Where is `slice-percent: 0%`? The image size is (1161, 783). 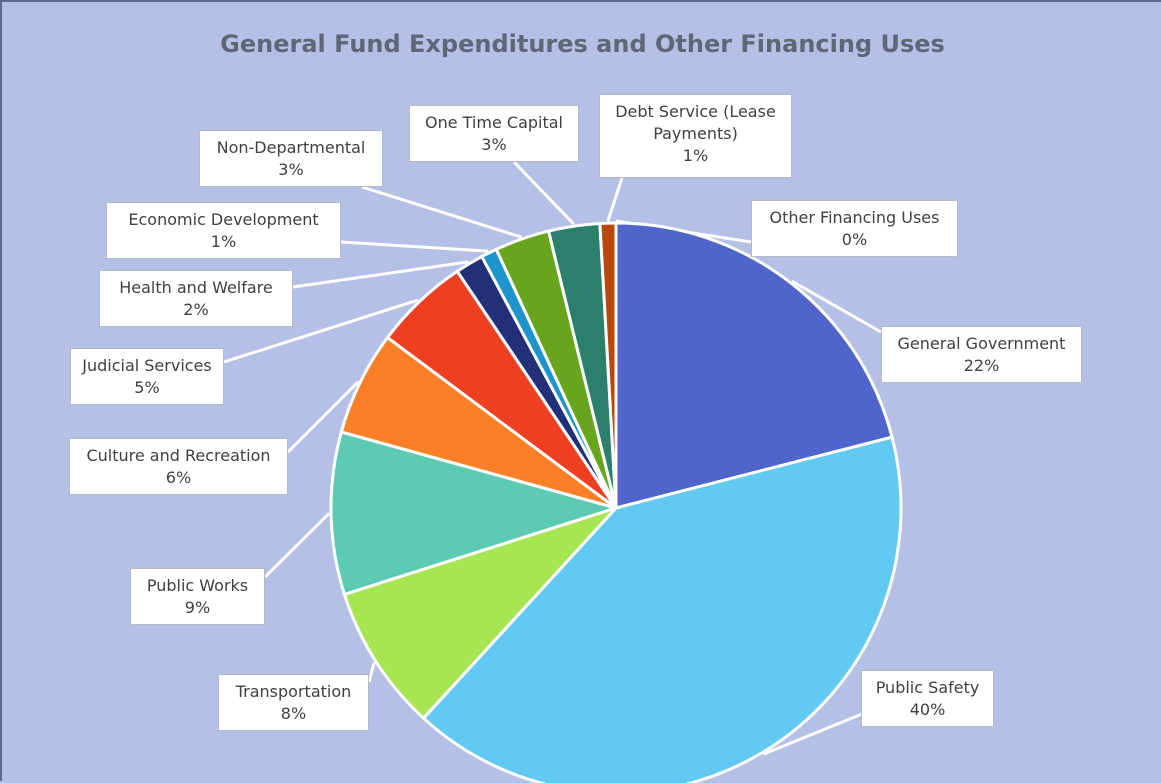 slice-percent: 0% is located at coordinates (854, 239).